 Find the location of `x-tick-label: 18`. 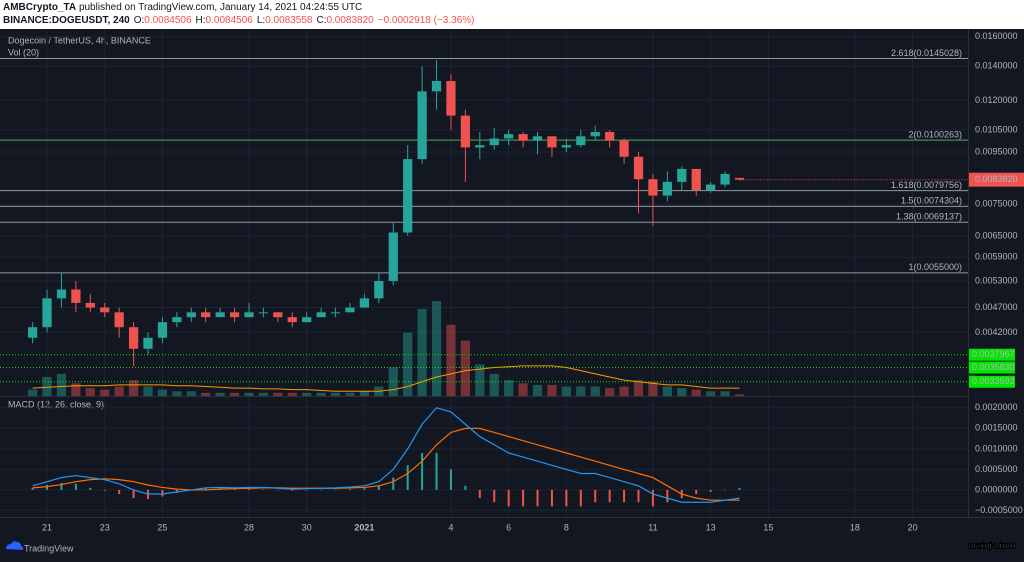

x-tick-label: 18 is located at coordinates (855, 527).